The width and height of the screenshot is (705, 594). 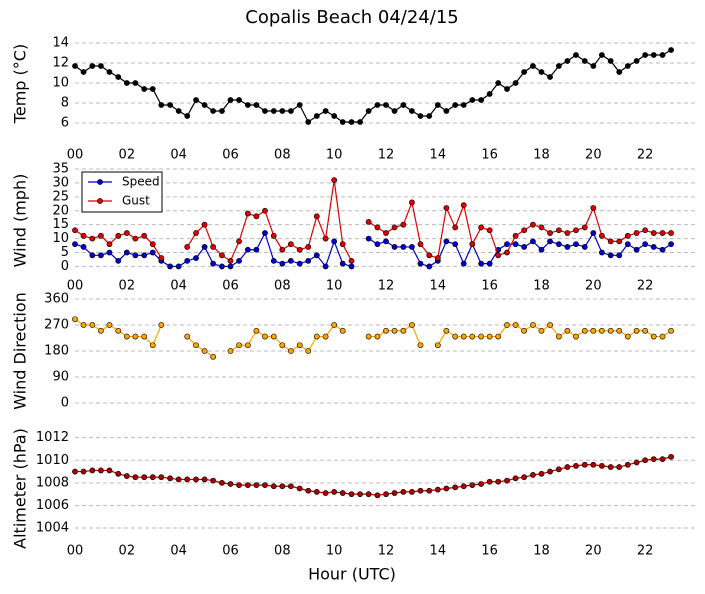 What do you see at coordinates (60, 196) in the screenshot?
I see `y-tick-label: 25` at bounding box center [60, 196].